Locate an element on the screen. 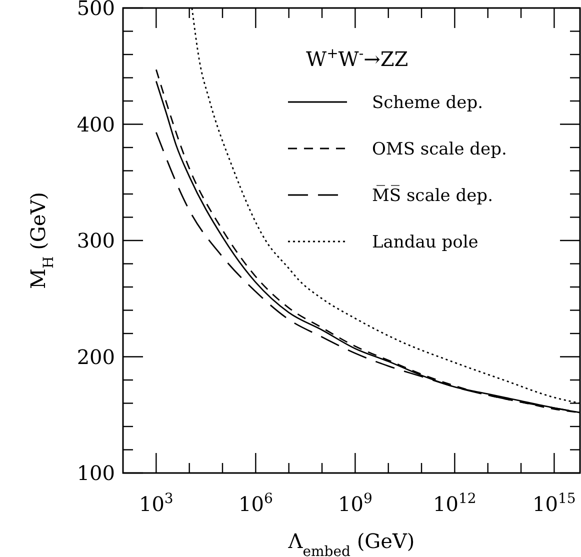 This screenshot has height=557, width=581. legend-label: Landau pole is located at coordinates (425, 242).